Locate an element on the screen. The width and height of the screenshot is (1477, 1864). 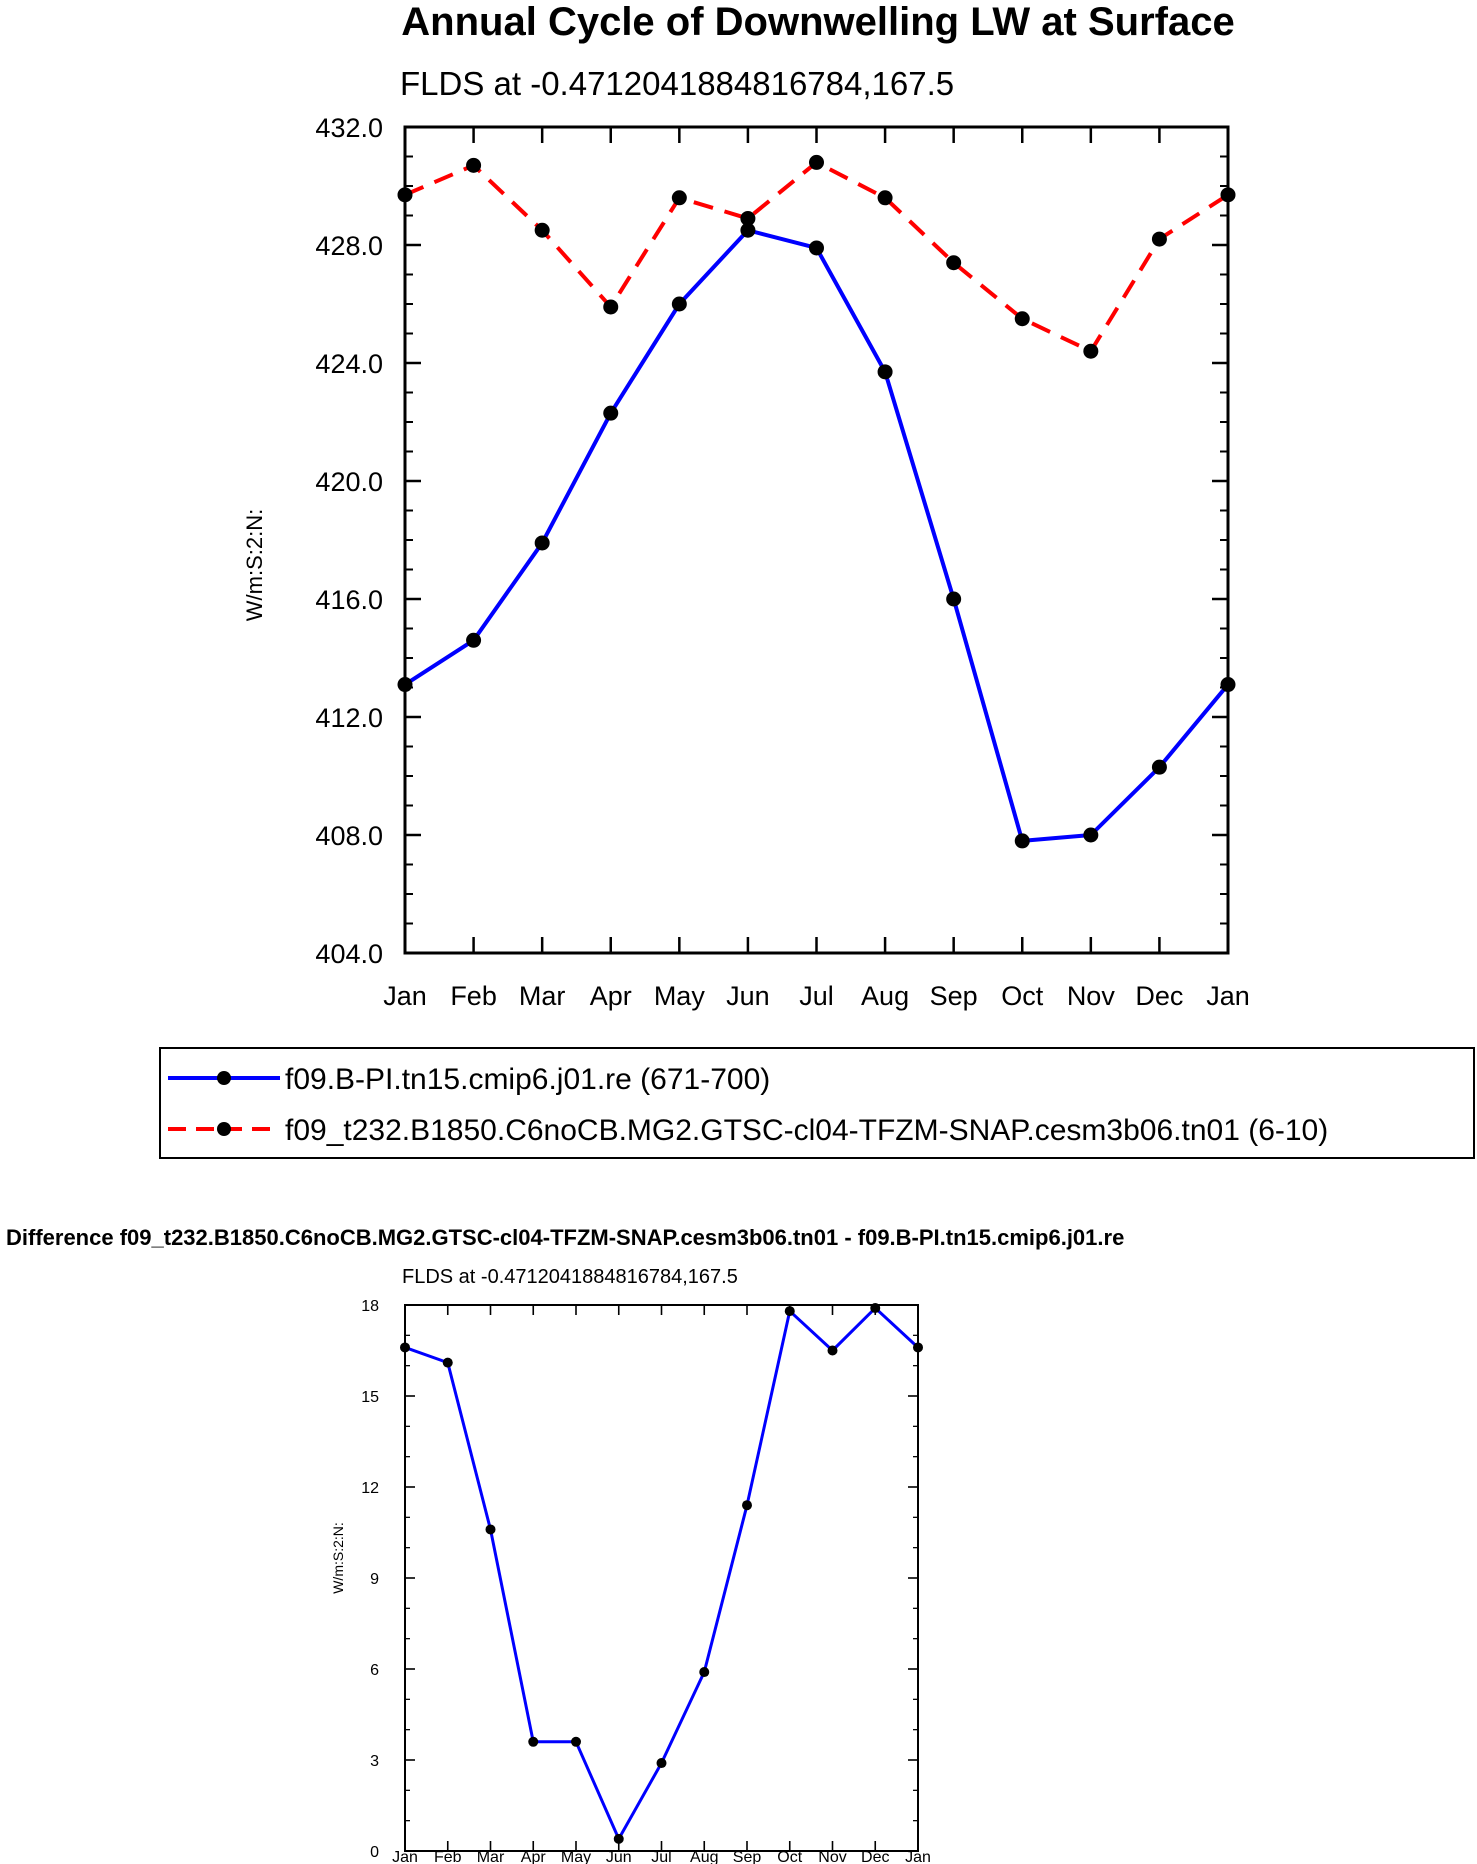
difference-chart-frame is located at coordinates (661, 1578).